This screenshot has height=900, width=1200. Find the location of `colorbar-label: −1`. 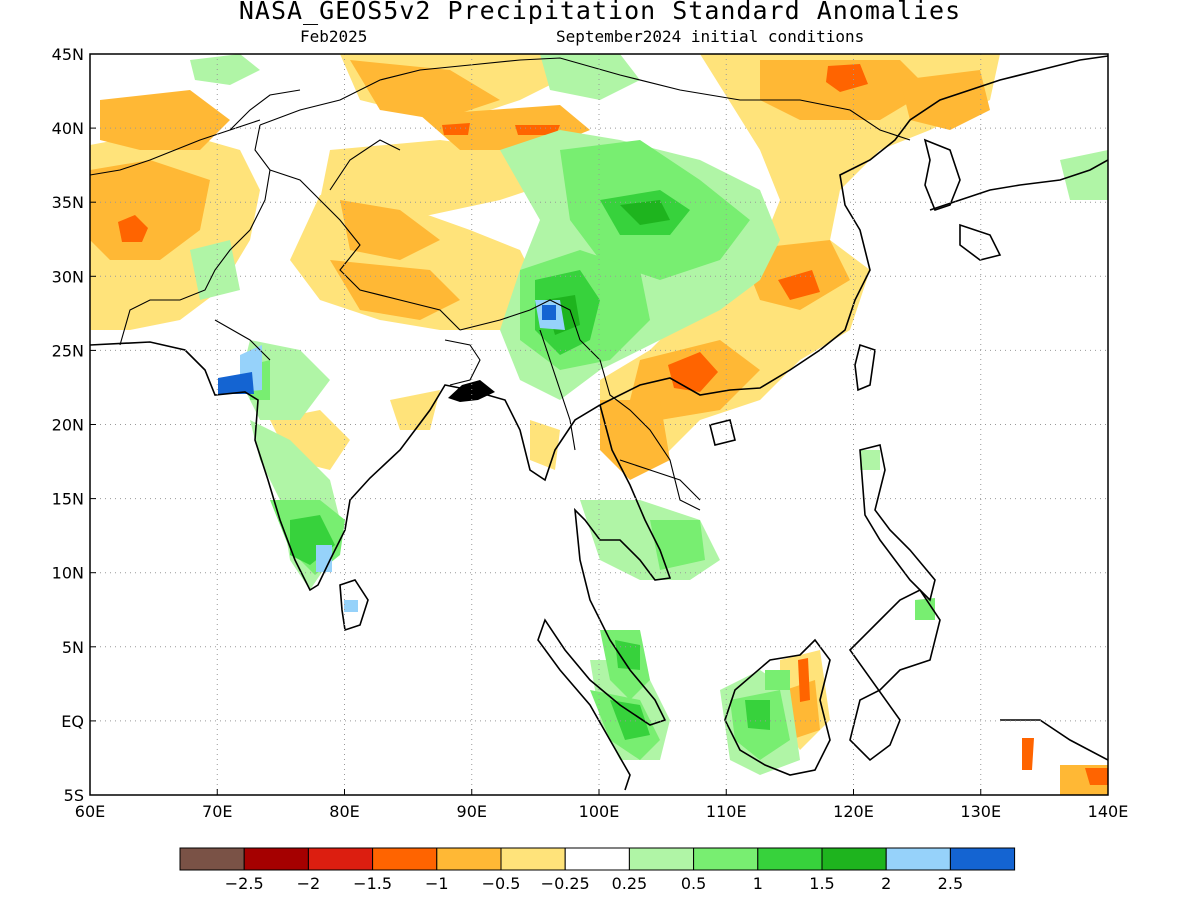

colorbar-label: −1 is located at coordinates (437, 883).